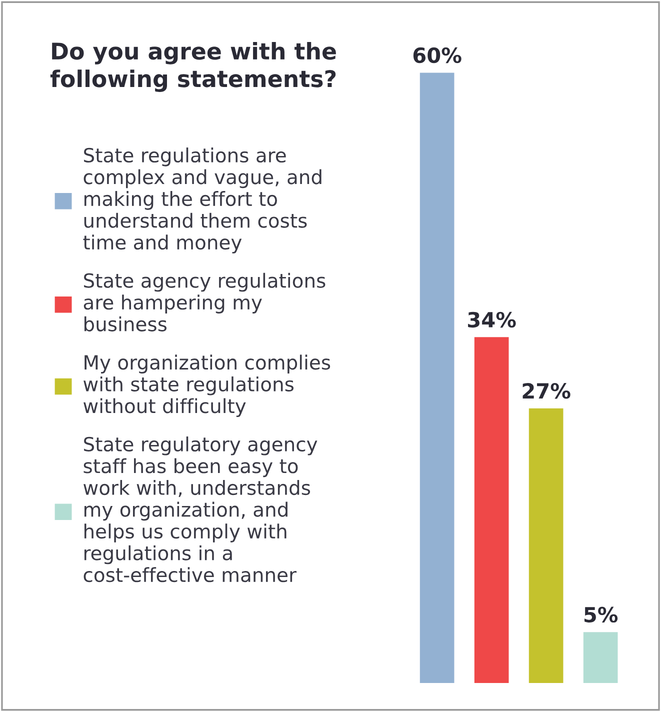  What do you see at coordinates (205, 302) in the screenshot?
I see `legend-label: State agency regulations are hampering my business` at bounding box center [205, 302].